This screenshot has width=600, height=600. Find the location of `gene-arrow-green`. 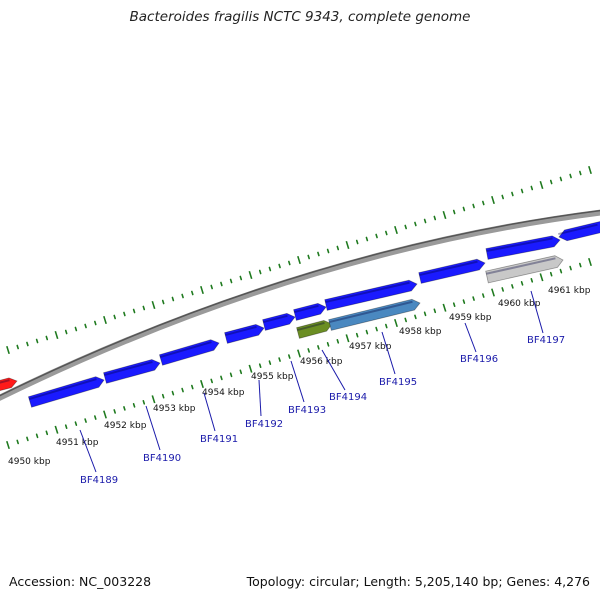

gene-arrow-green is located at coordinates (314, 329).